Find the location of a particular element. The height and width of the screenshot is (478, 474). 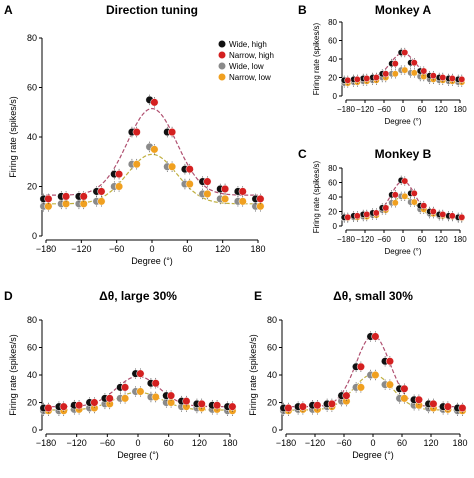

chart-title: Monkey A is located at coordinates (403, 10).